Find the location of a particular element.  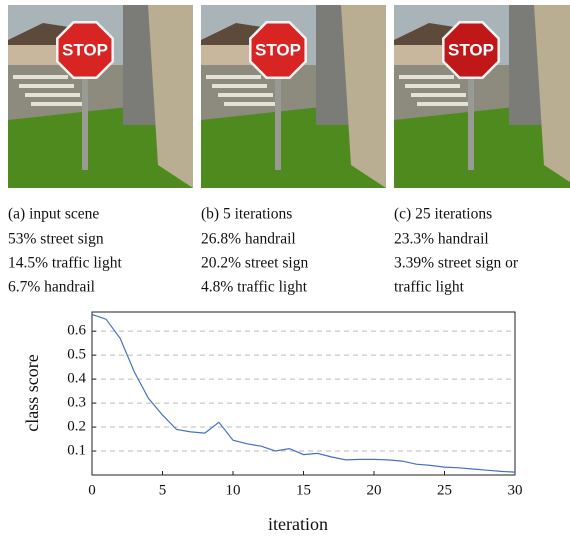

x-tick-label: 25 is located at coordinates (444, 490).